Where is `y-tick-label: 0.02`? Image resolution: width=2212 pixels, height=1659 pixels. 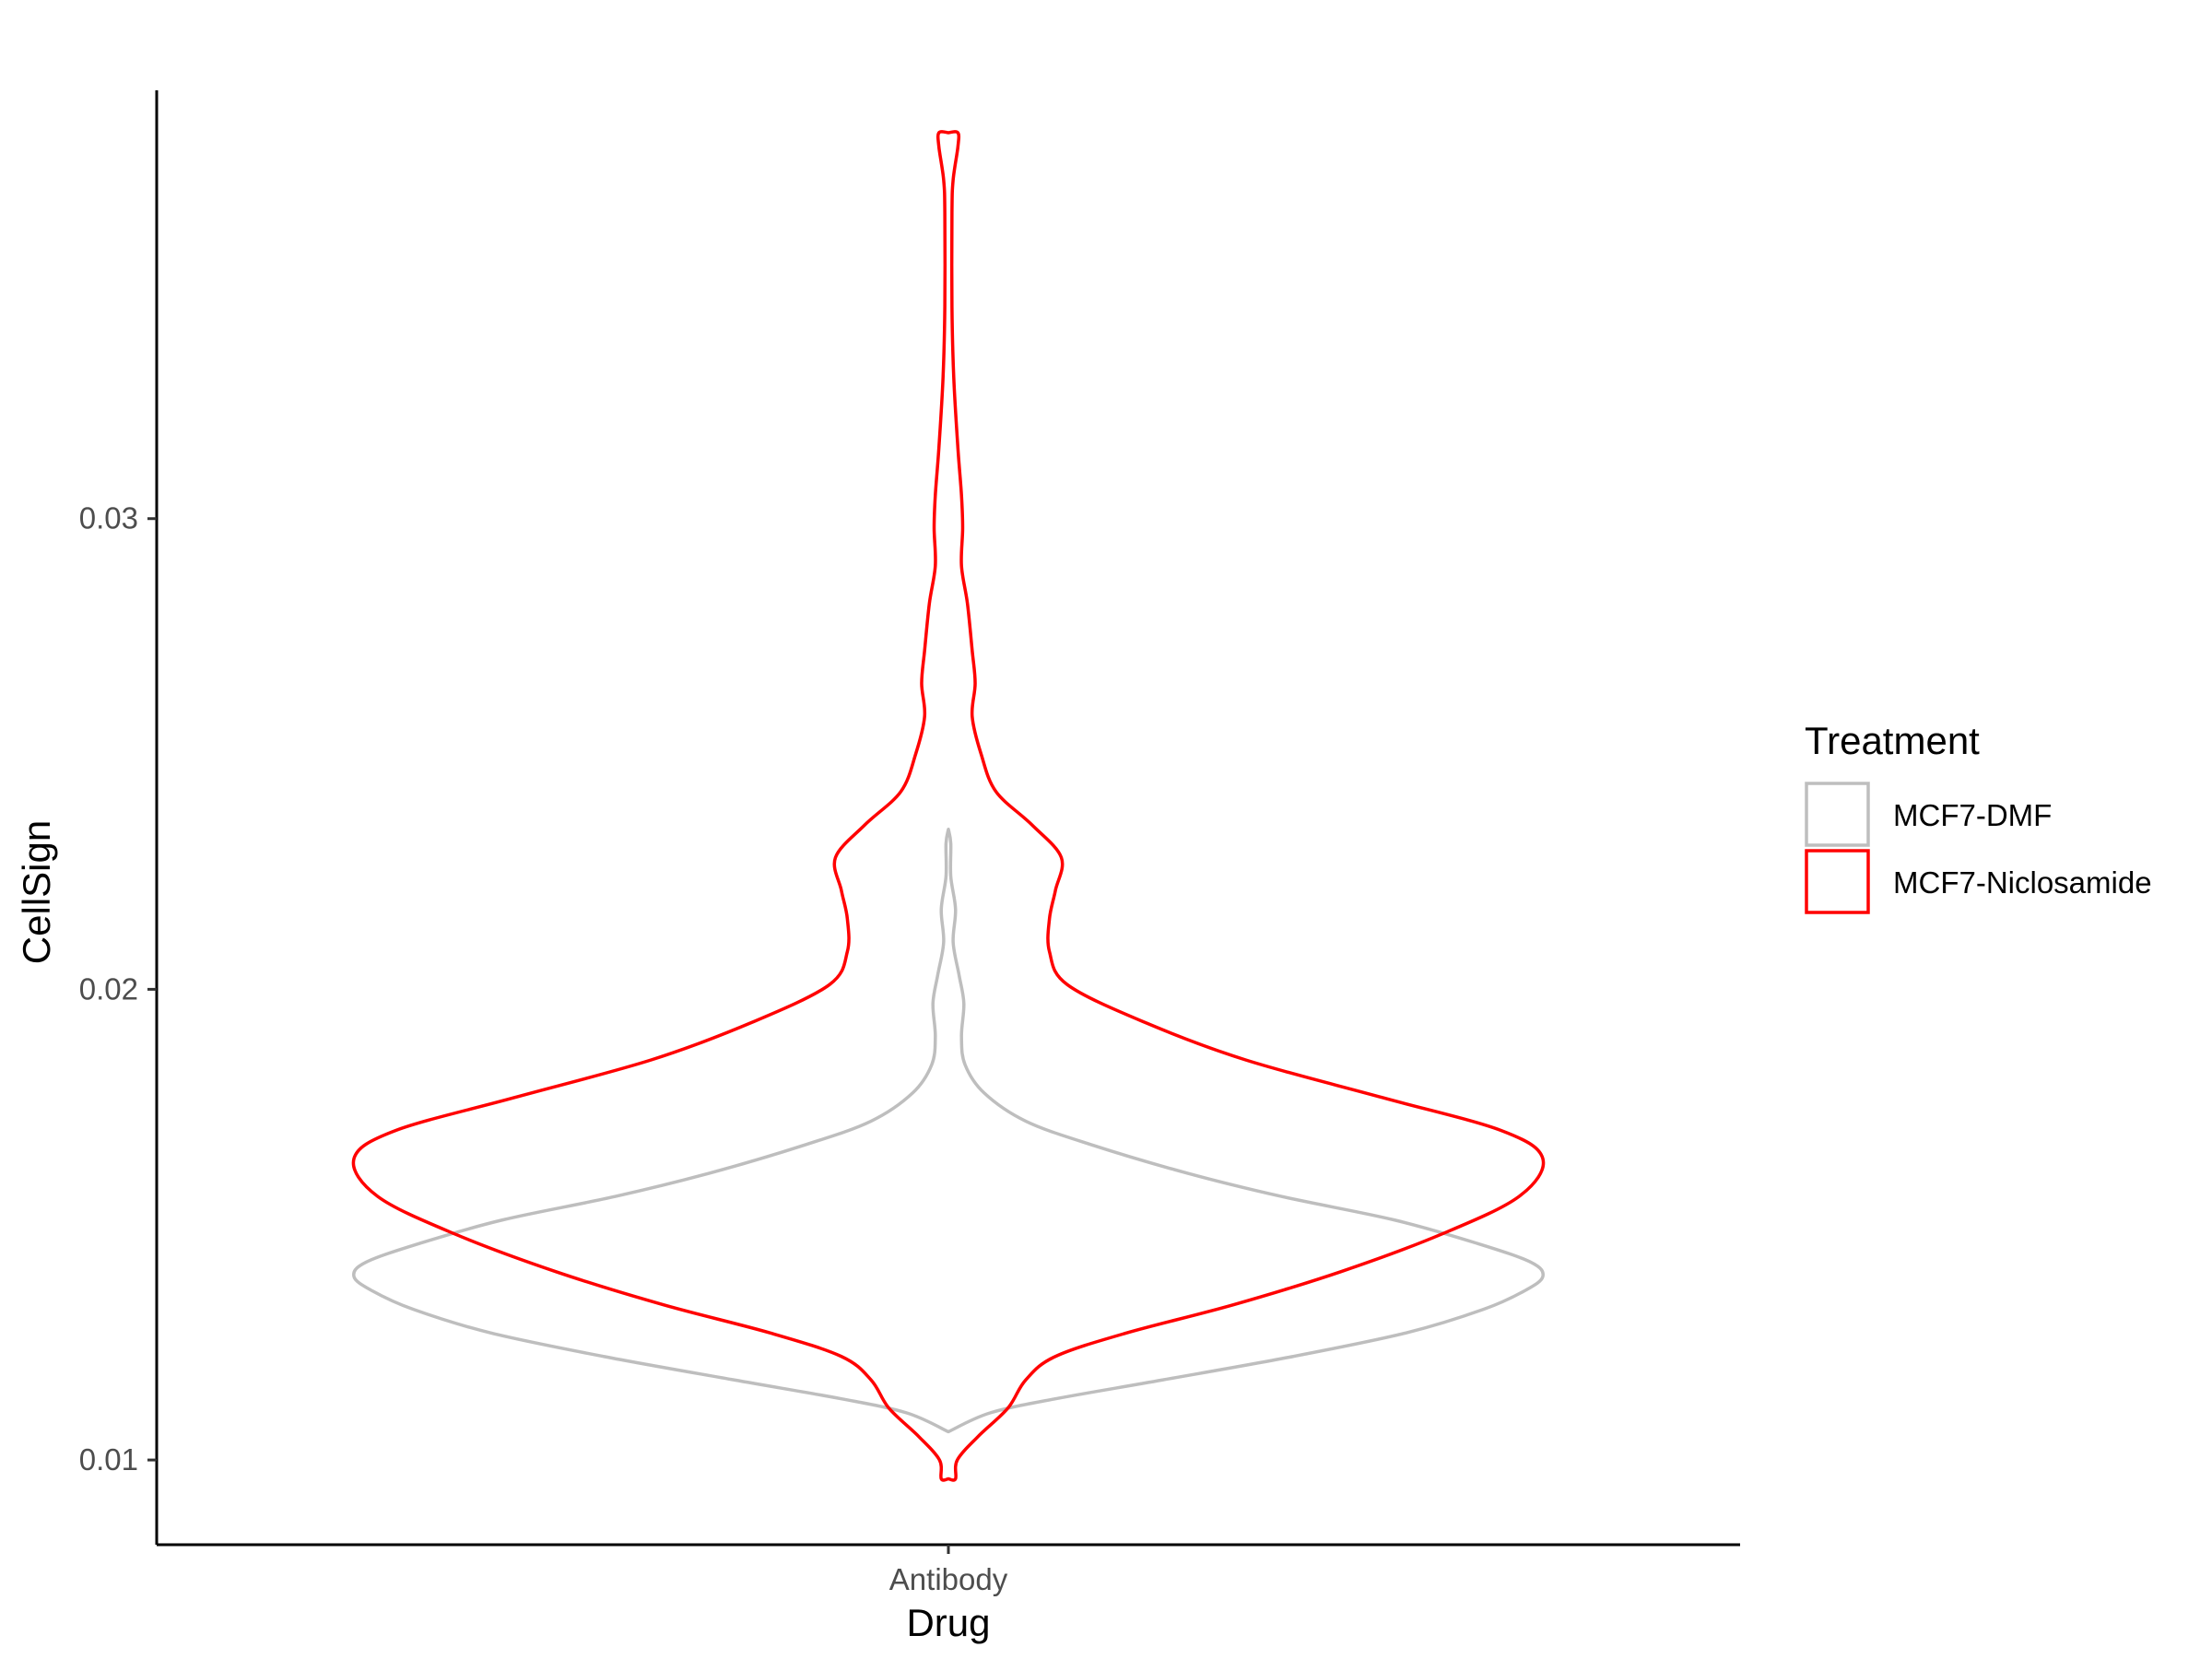 y-tick-label: 0.02 is located at coordinates (108, 988).